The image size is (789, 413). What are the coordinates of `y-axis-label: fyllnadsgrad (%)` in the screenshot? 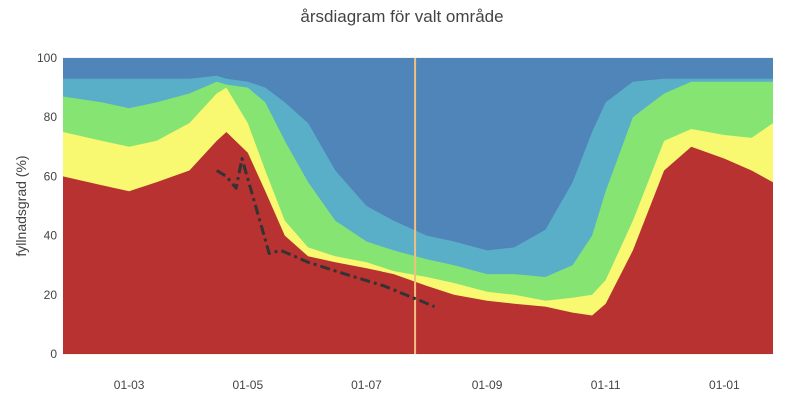 It's located at (21, 205).